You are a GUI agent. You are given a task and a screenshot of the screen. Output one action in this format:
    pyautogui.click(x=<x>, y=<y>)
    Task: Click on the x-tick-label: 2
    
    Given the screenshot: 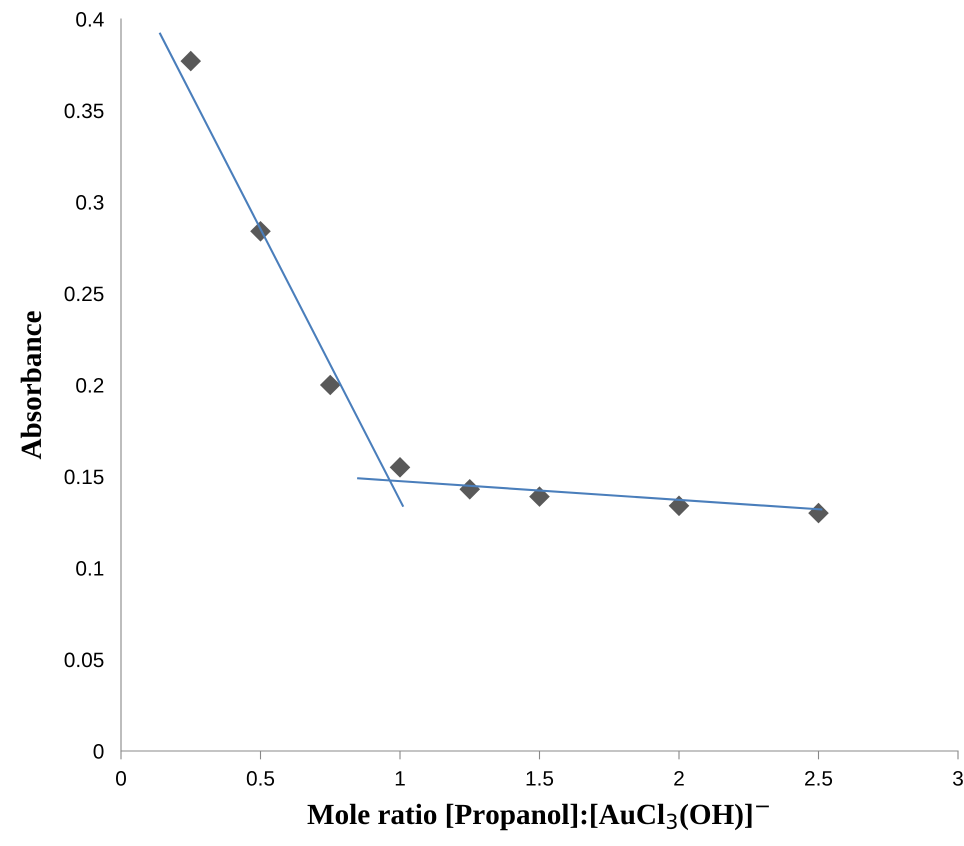 What is the action you would take?
    pyautogui.click(x=679, y=778)
    